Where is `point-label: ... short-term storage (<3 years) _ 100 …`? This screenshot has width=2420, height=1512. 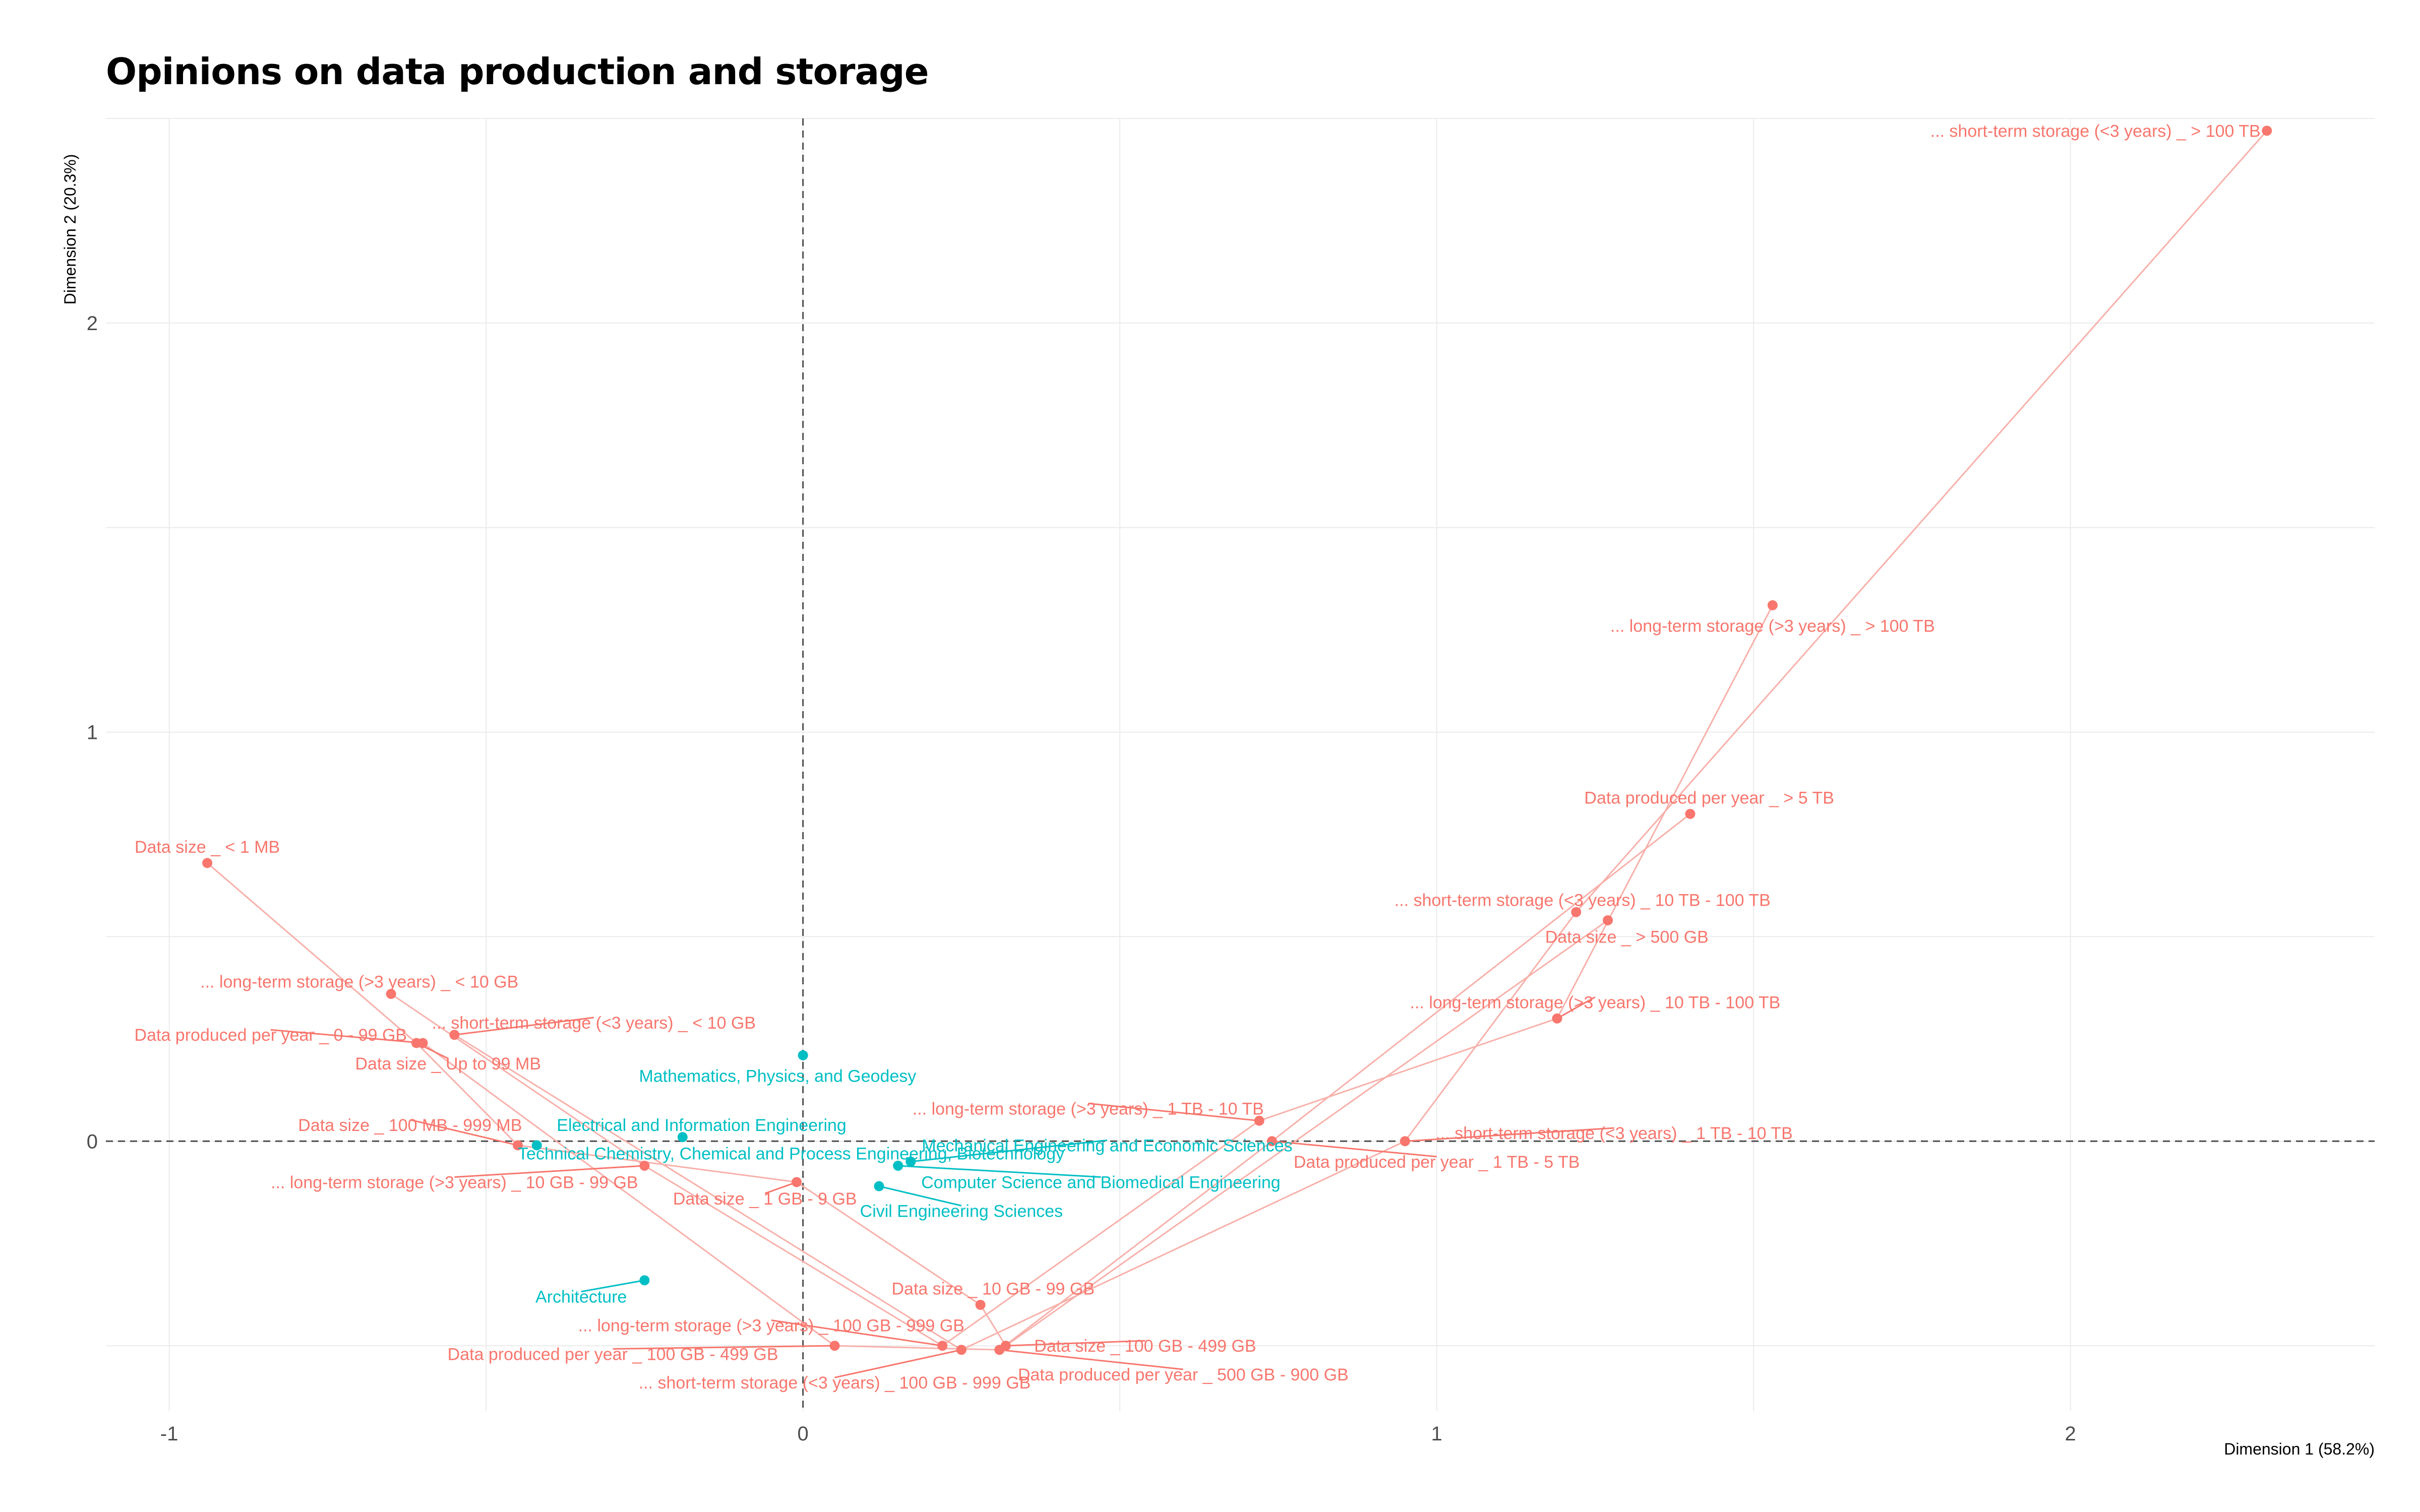 point-label: ... short-term storage (<3 years) _ 100 … is located at coordinates (835, 1383).